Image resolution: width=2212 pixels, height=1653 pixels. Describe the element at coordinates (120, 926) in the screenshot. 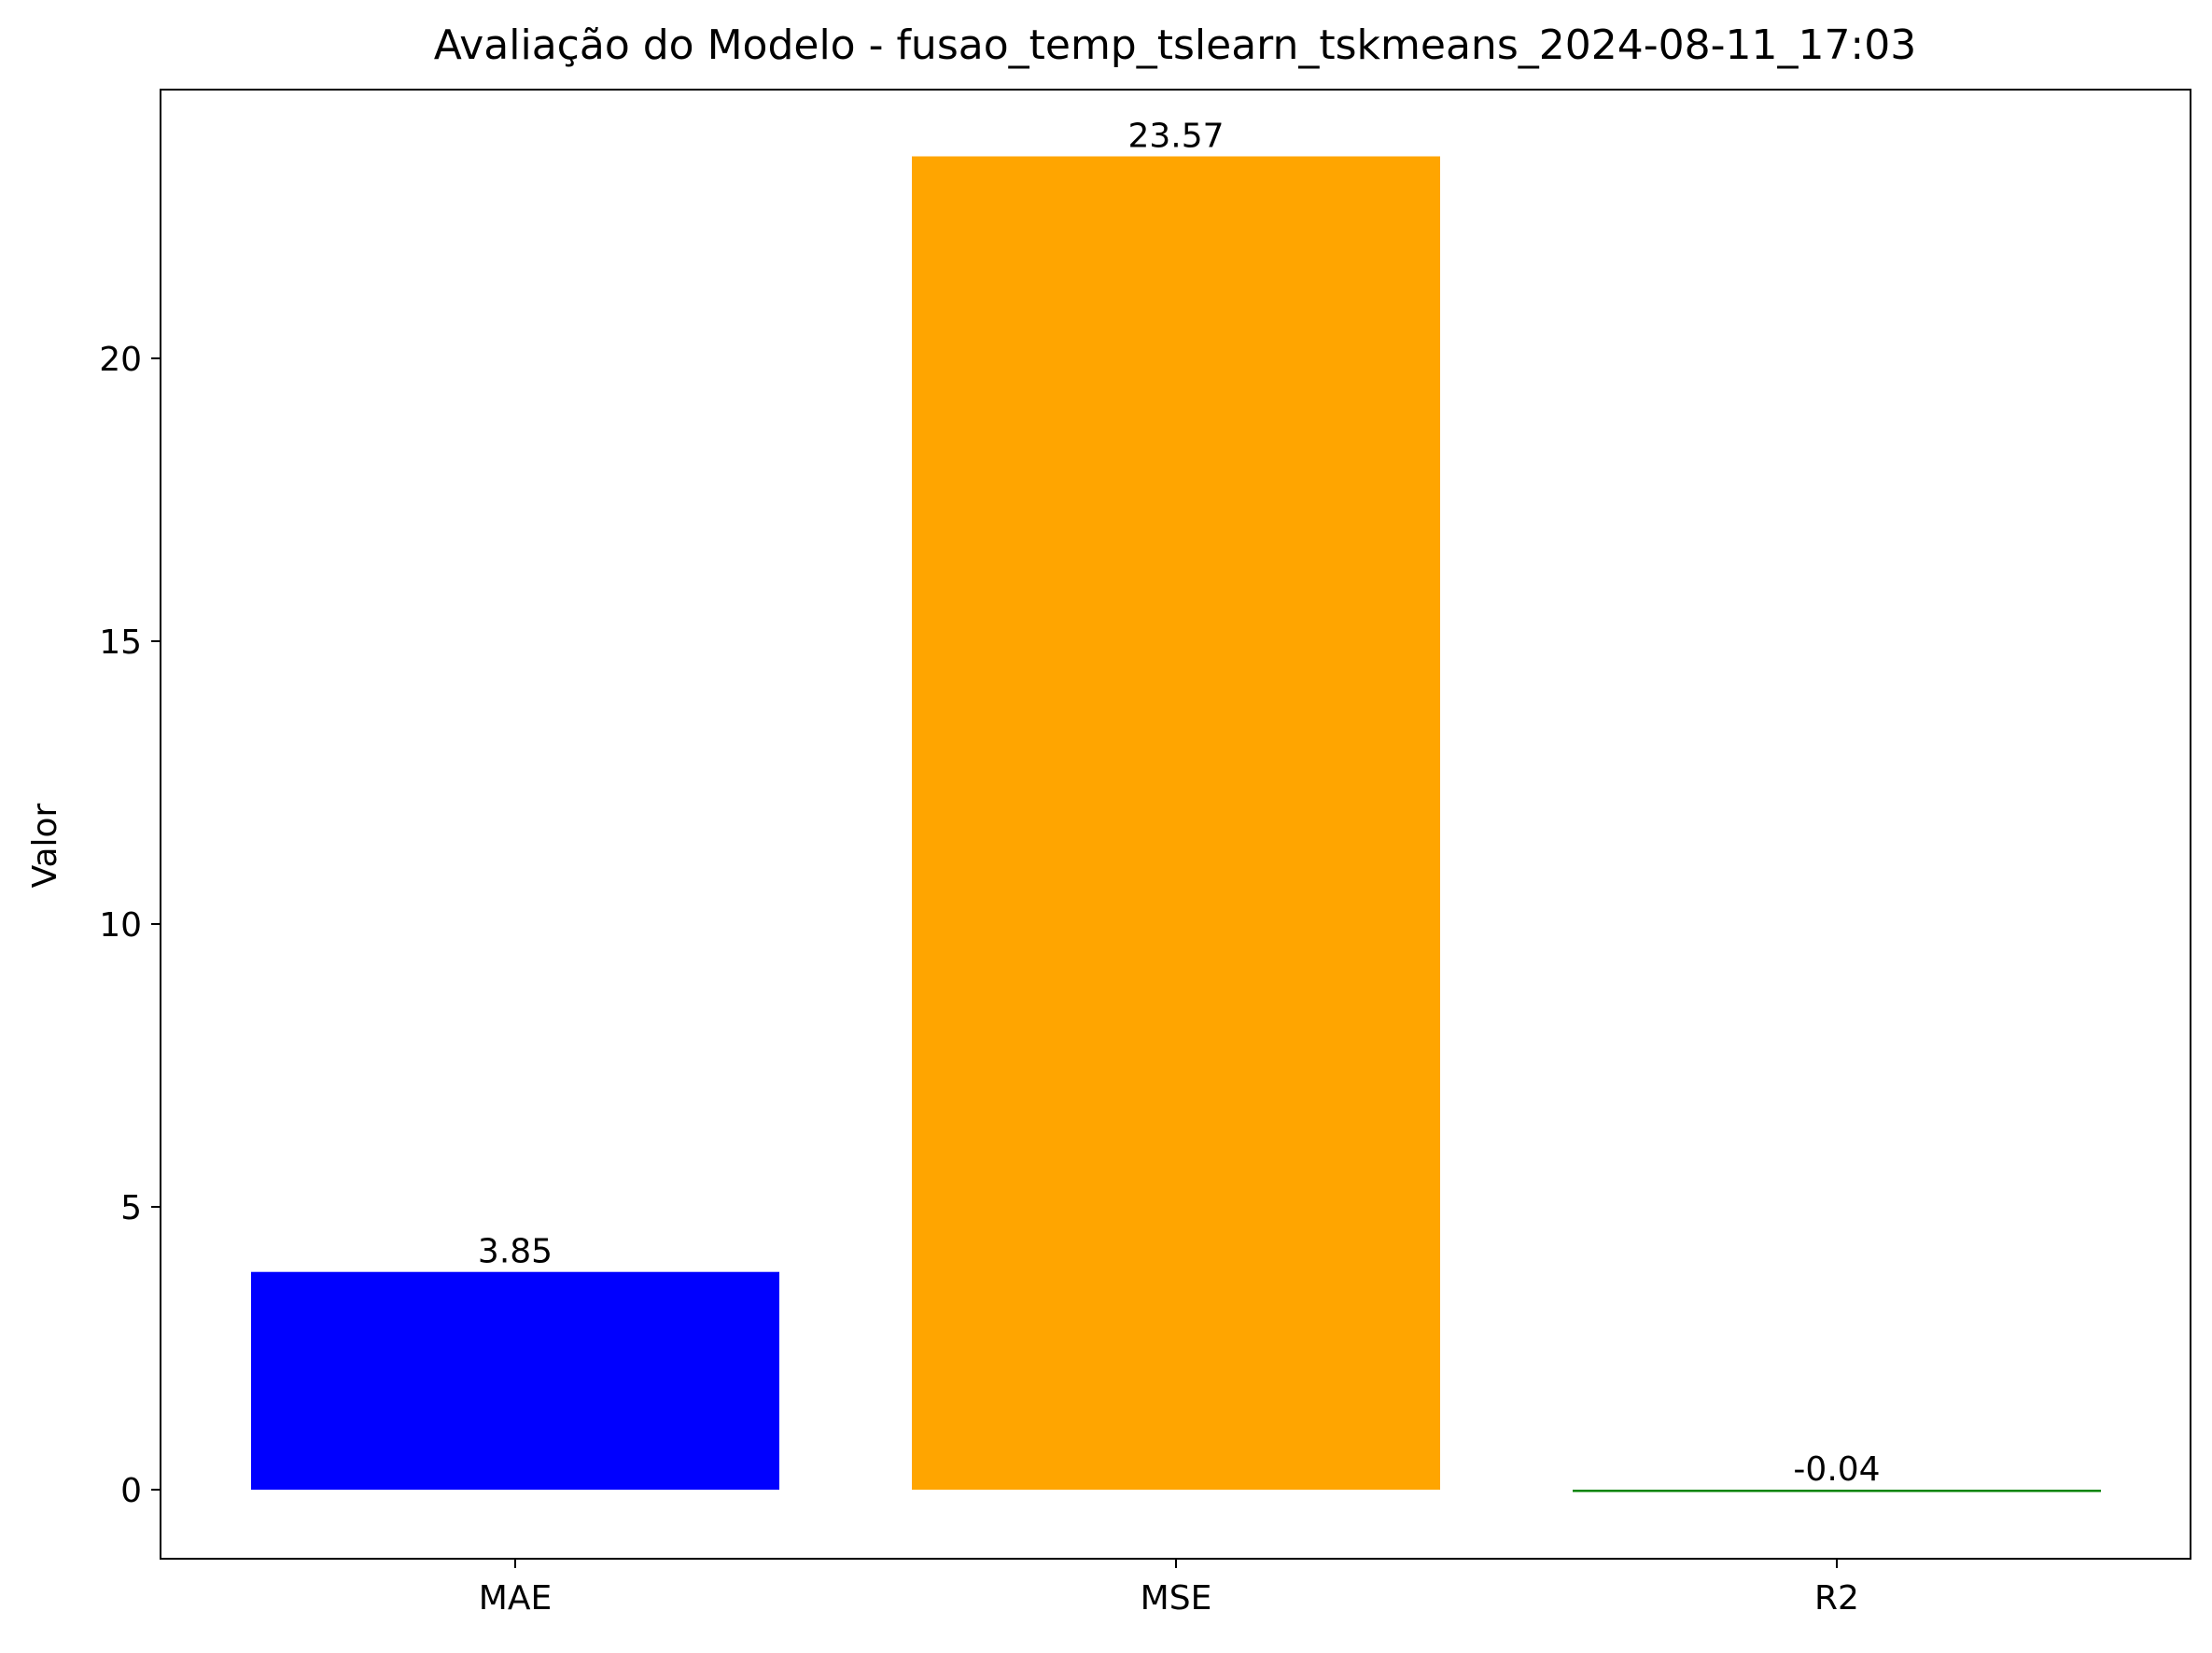

I see `y-tick-label-10: 10` at that location.